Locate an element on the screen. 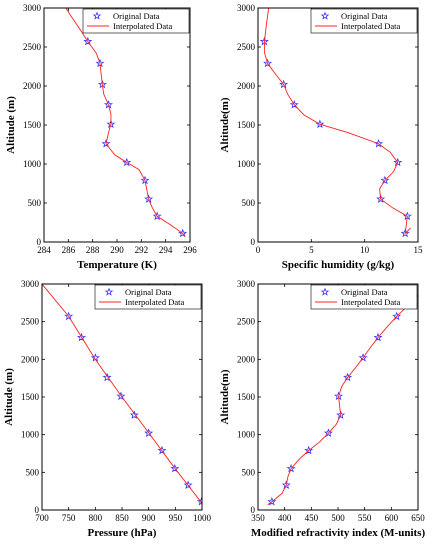 The height and width of the screenshot is (550, 433). x-tick-label: 288 is located at coordinates (93, 250).